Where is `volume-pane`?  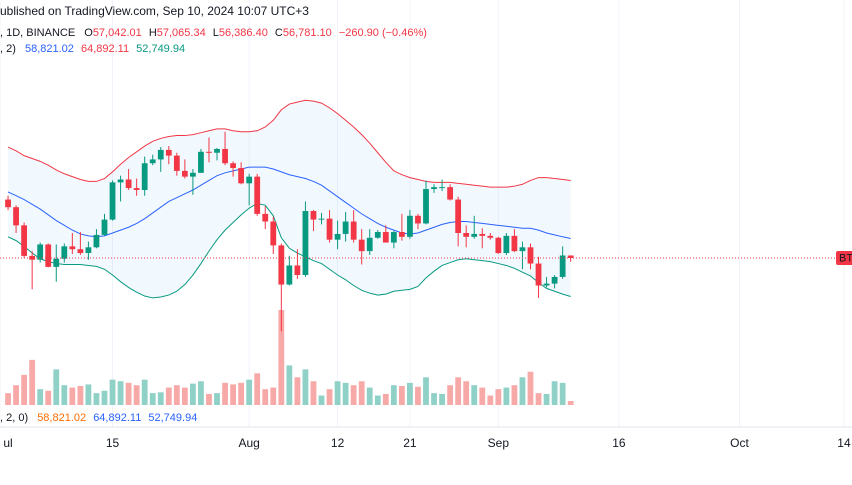
volume-pane is located at coordinates (289, 357).